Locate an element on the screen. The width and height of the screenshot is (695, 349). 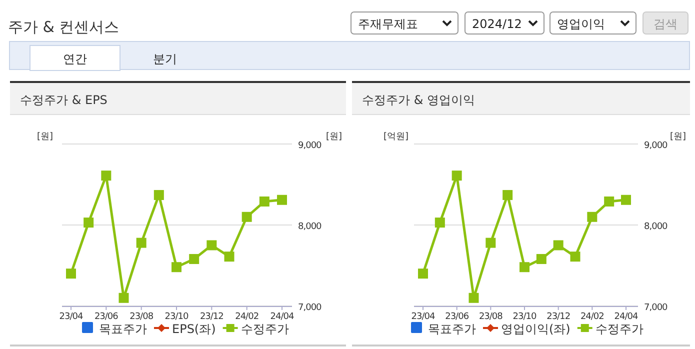
y-axis-title: [원] is located at coordinates (45, 137).